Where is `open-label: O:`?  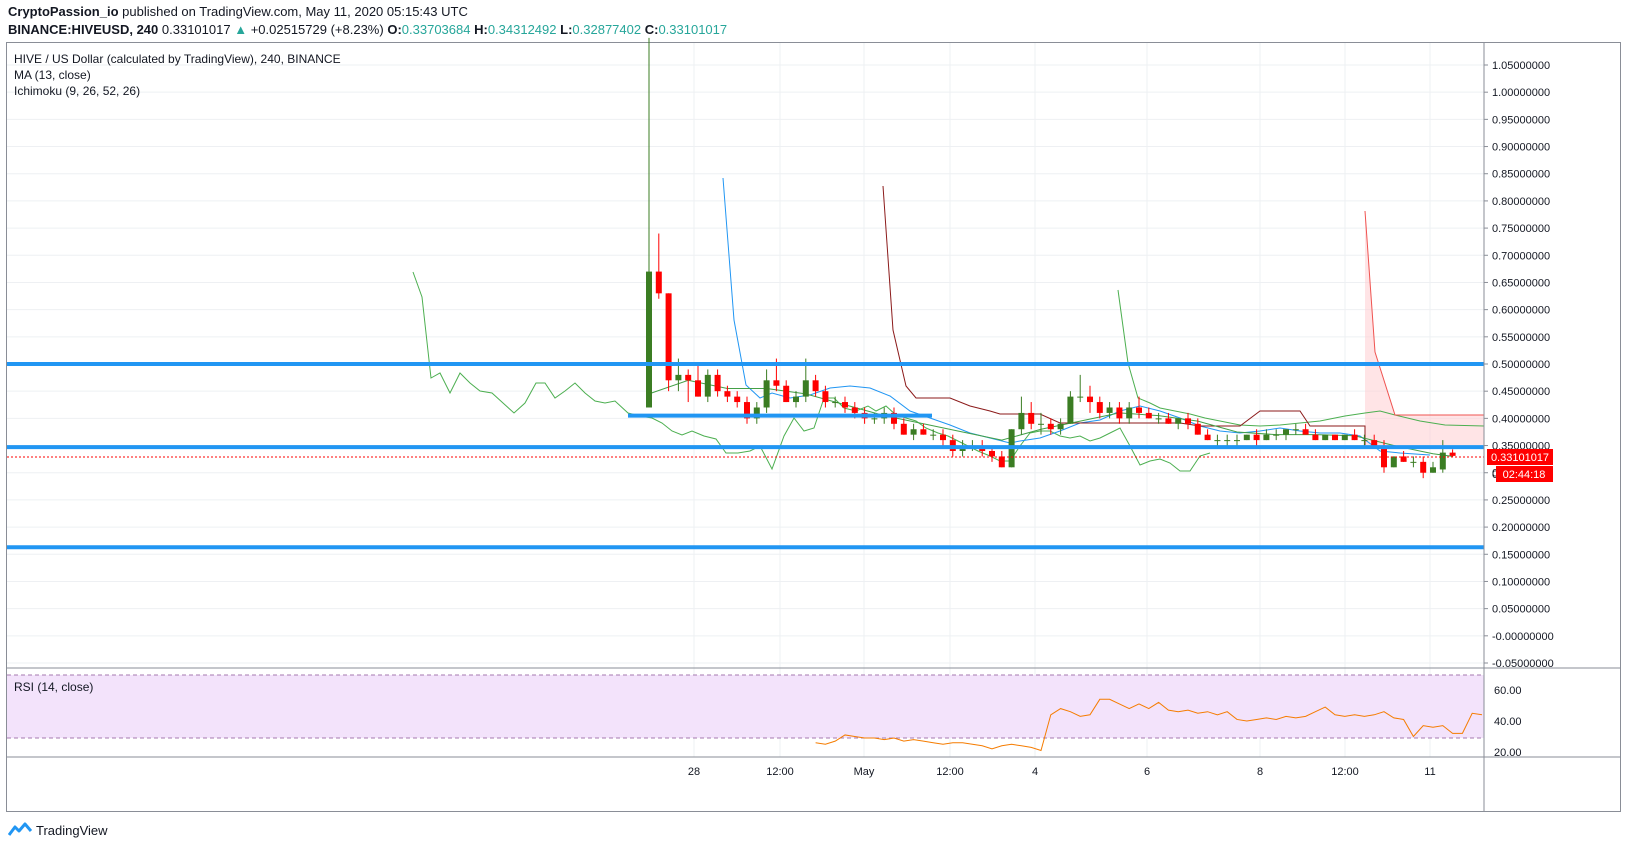 open-label: O: is located at coordinates (394, 29).